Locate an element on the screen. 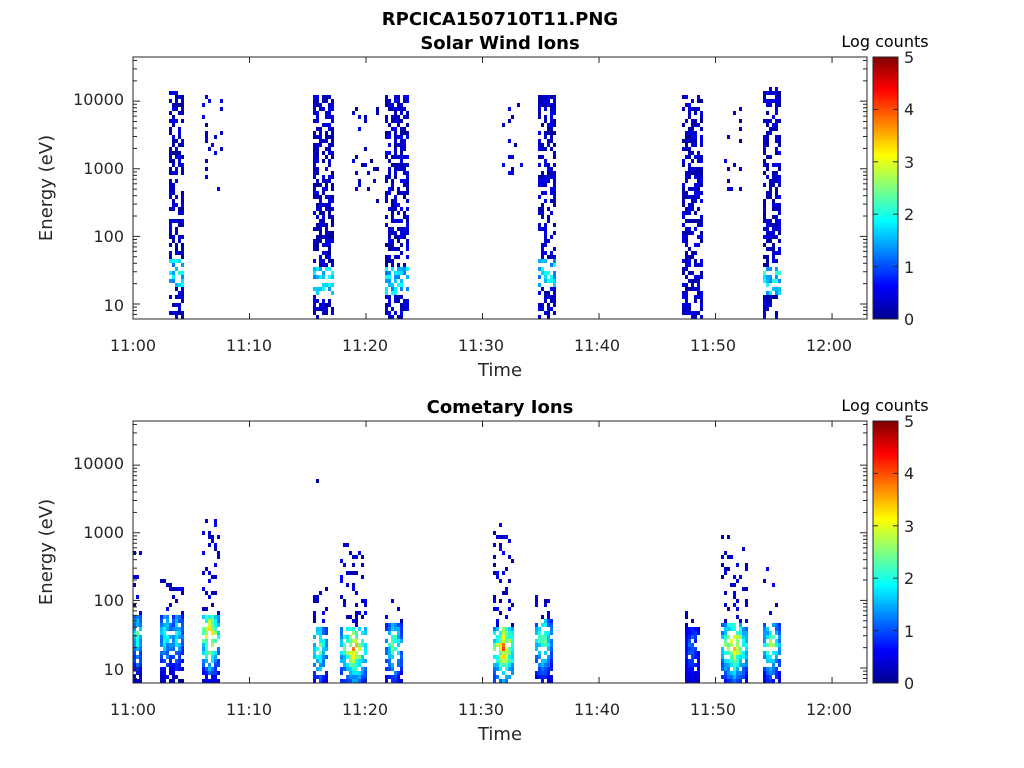  figure-title: RPCICA150710T11.PNG is located at coordinates (500, 19).